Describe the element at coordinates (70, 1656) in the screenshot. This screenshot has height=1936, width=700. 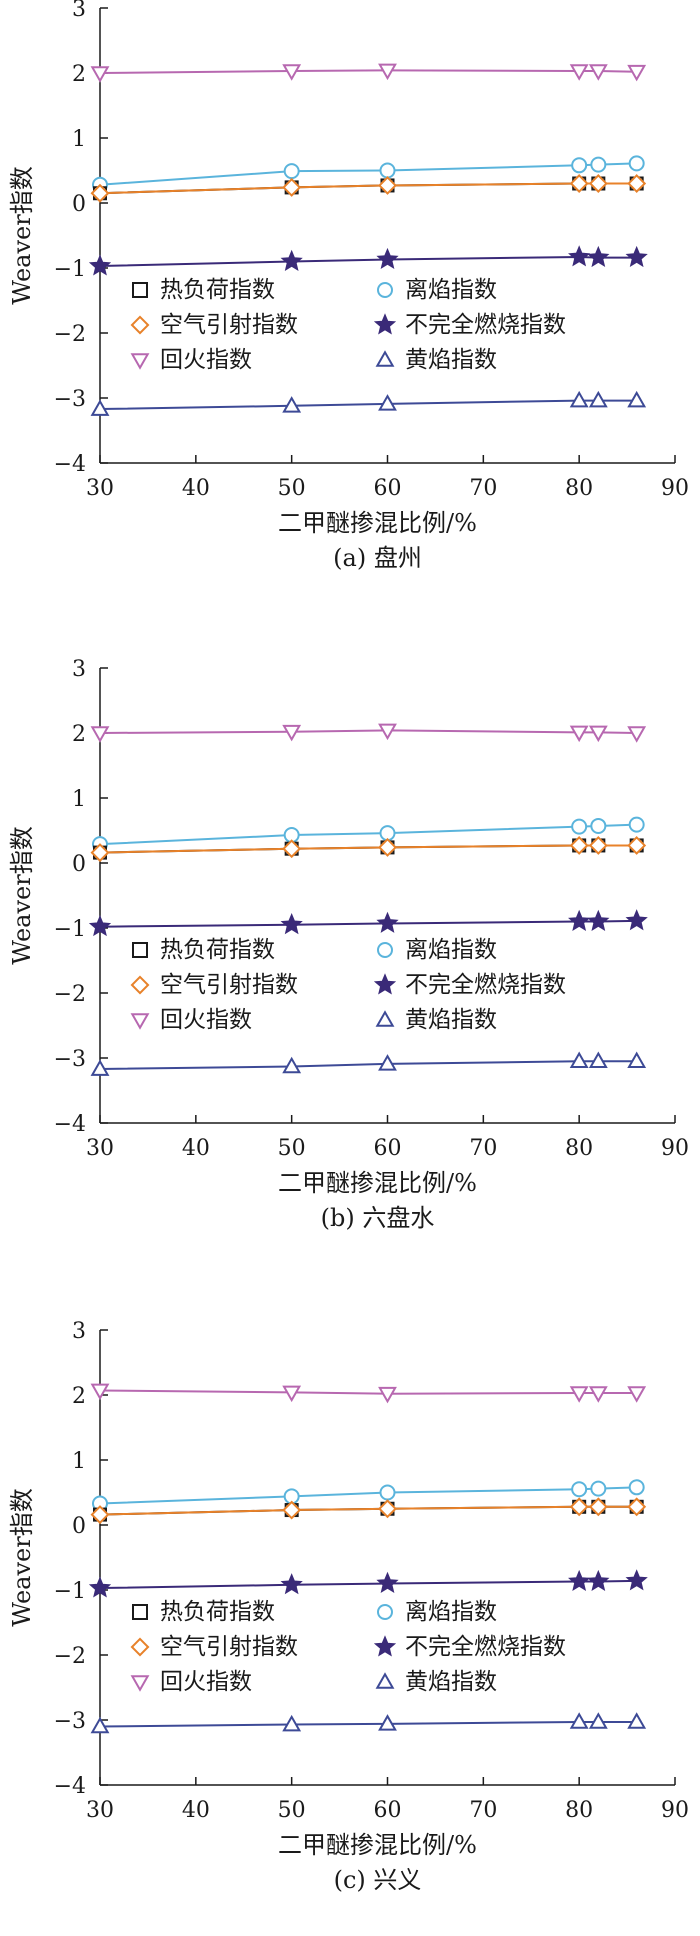
I see `y-tick-label: −2` at that location.